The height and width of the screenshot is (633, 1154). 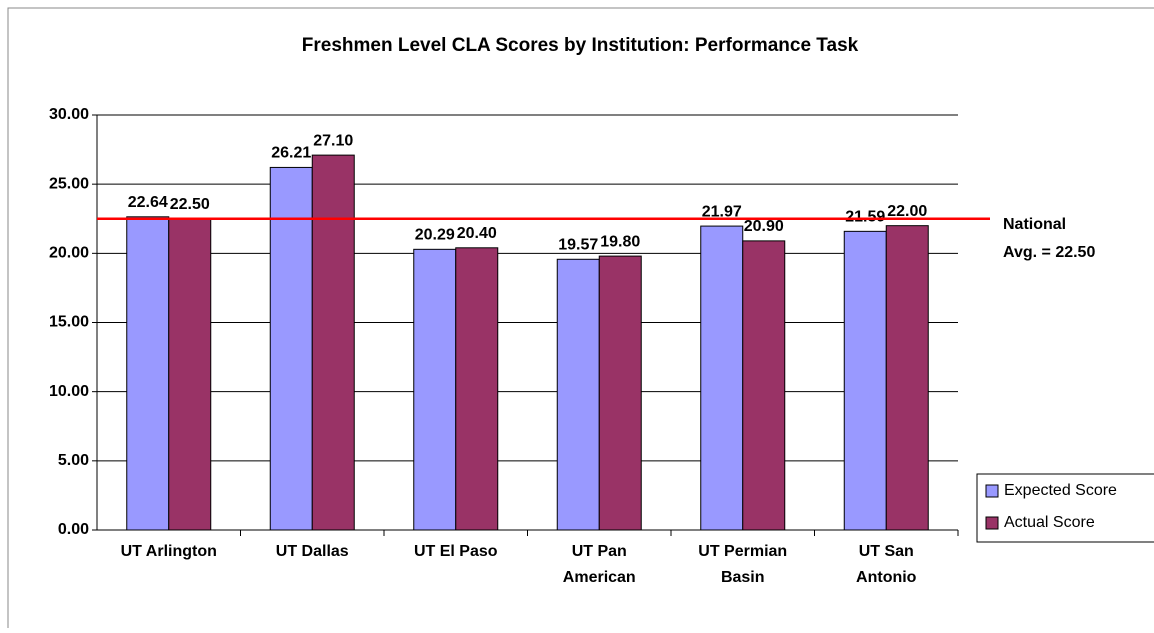 I want to click on x-tick-label-line: UT San, so click(x=886, y=551).